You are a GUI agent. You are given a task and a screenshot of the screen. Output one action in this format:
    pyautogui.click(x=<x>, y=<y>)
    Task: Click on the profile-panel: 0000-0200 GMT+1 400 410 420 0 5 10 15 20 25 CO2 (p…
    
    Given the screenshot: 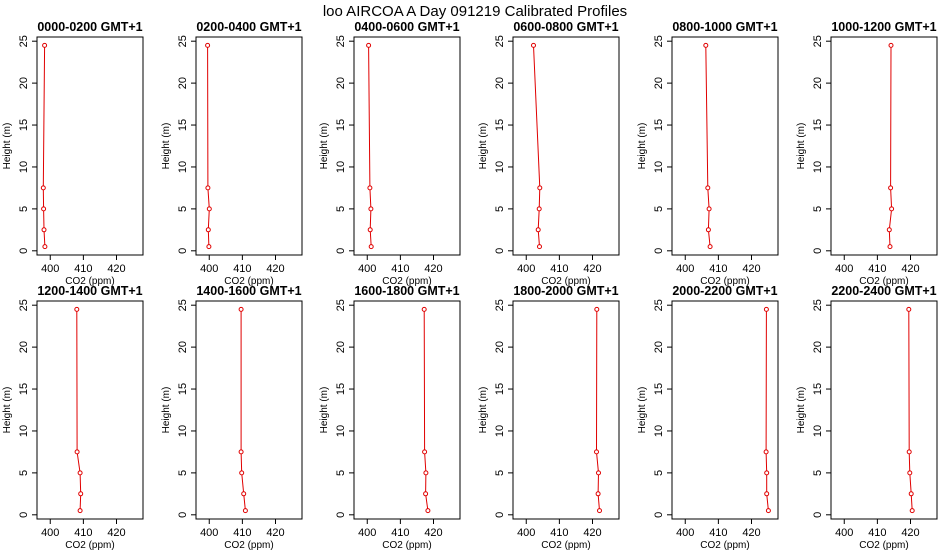 What is the action you would take?
    pyautogui.click(x=73, y=153)
    